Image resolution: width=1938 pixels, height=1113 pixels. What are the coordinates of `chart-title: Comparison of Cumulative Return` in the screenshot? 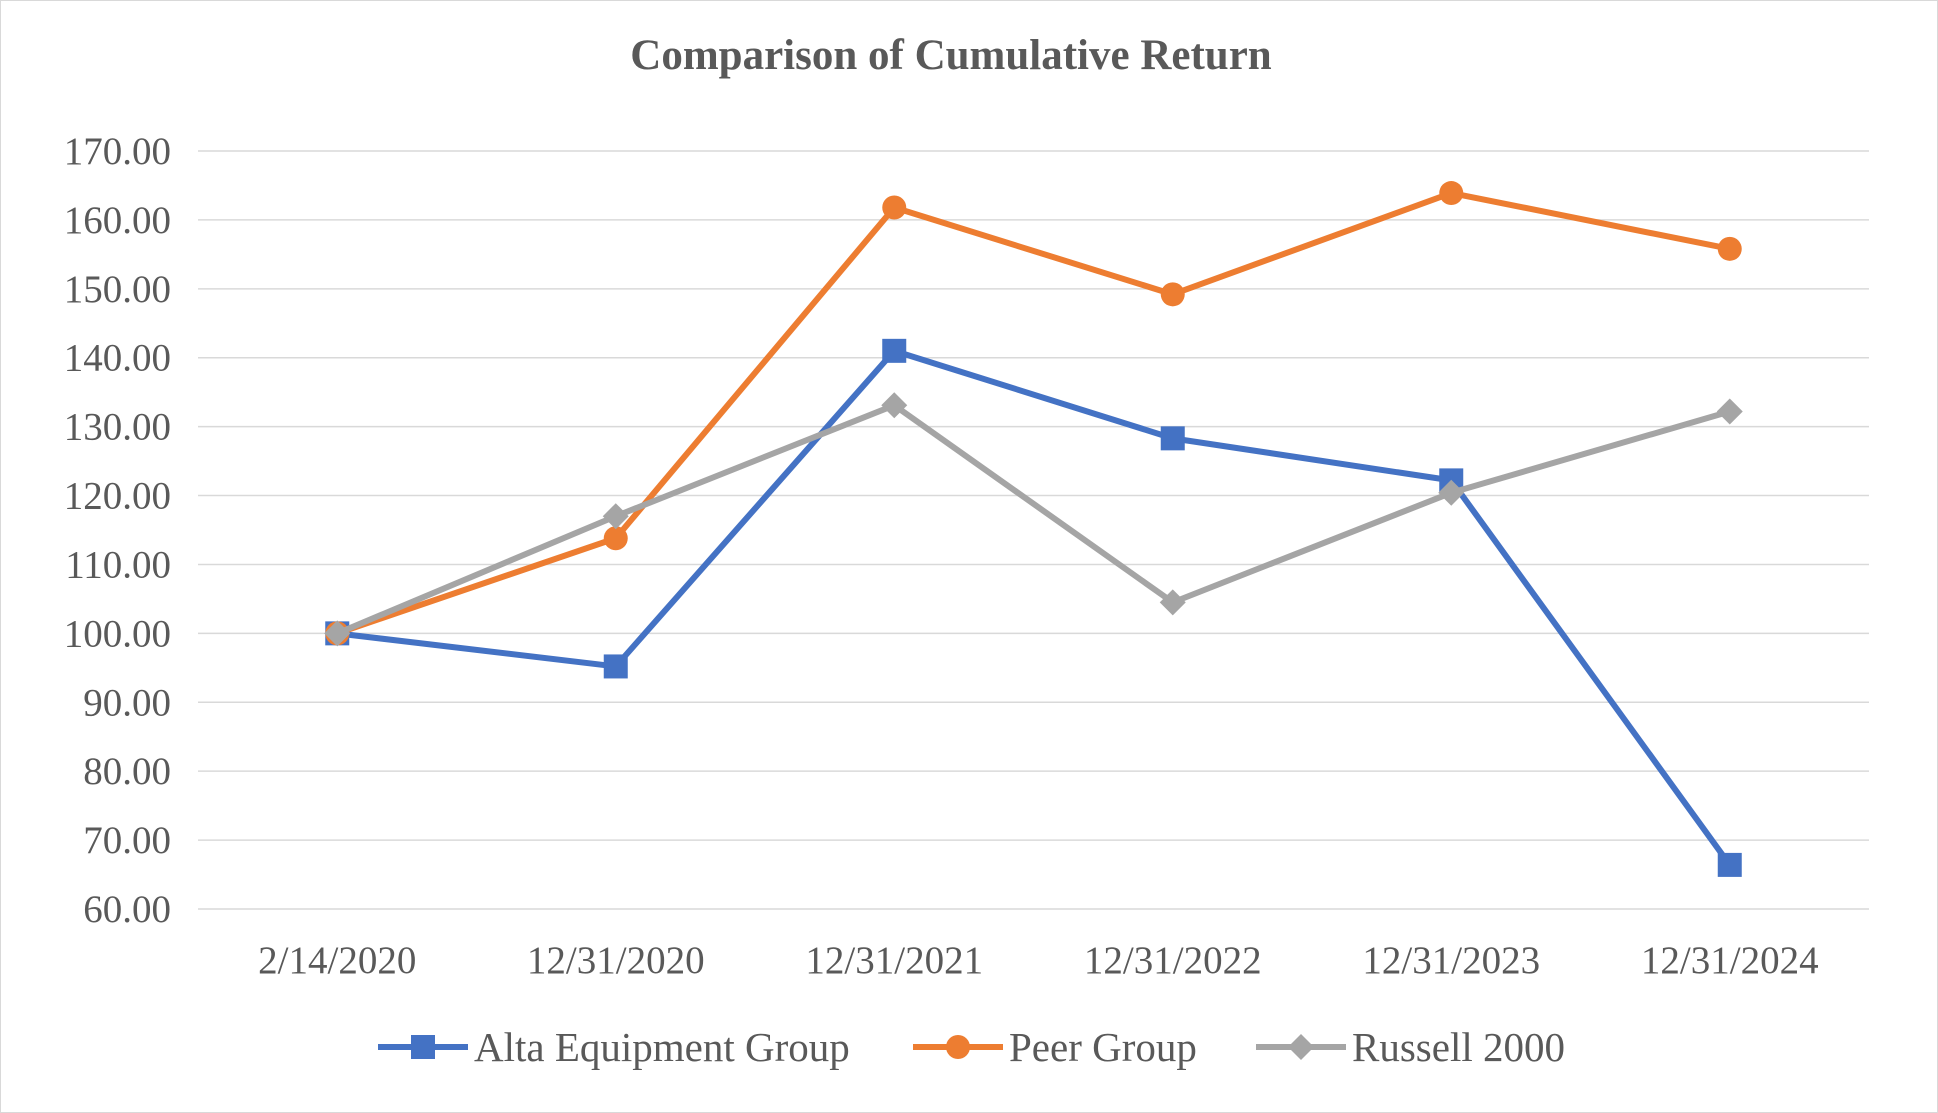 It's located at (950, 55).